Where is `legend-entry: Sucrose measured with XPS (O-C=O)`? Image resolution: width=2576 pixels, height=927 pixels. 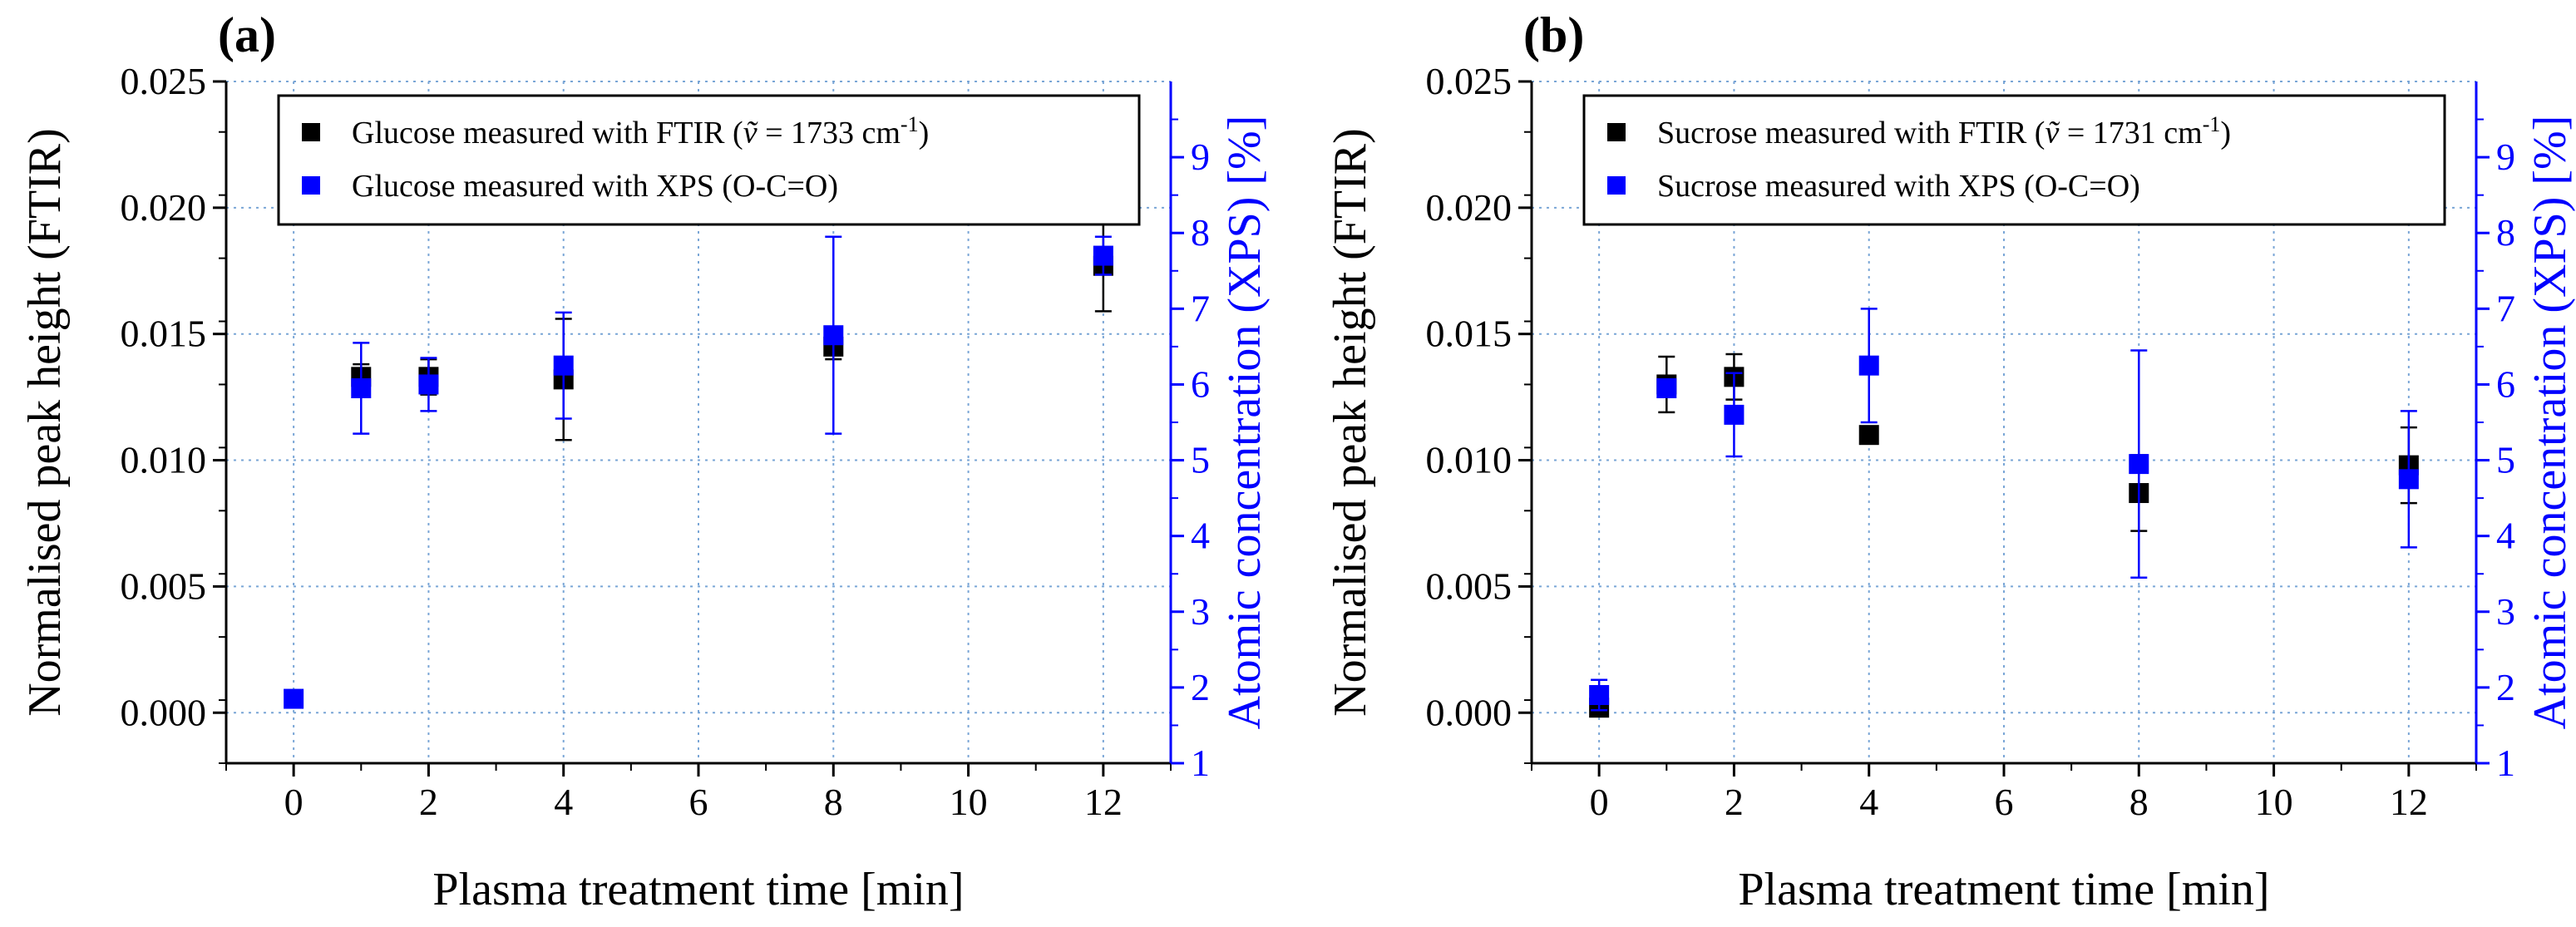 legend-entry: Sucrose measured with XPS (O-C=O) is located at coordinates (1899, 187).